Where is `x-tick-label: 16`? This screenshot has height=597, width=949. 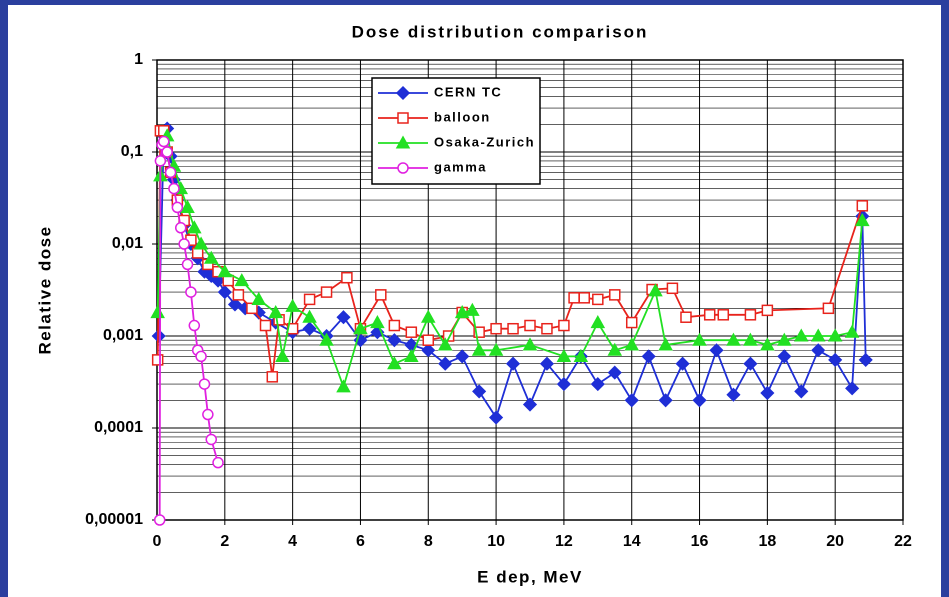 x-tick-label: 16 is located at coordinates (700, 541).